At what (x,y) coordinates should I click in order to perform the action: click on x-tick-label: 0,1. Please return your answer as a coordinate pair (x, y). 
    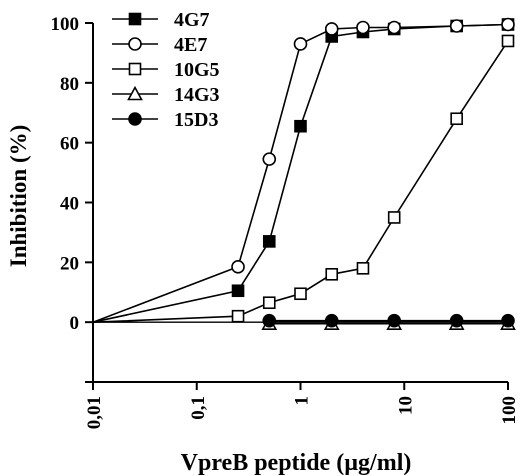
    Looking at the image, I should click on (198, 408).